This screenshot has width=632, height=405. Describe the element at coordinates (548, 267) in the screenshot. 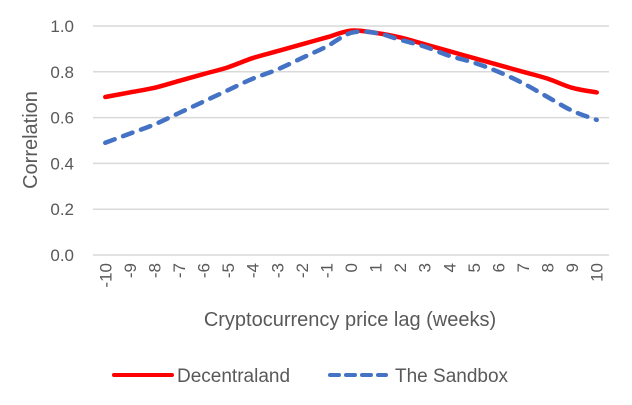

I see `x-tick-label: 8` at that location.